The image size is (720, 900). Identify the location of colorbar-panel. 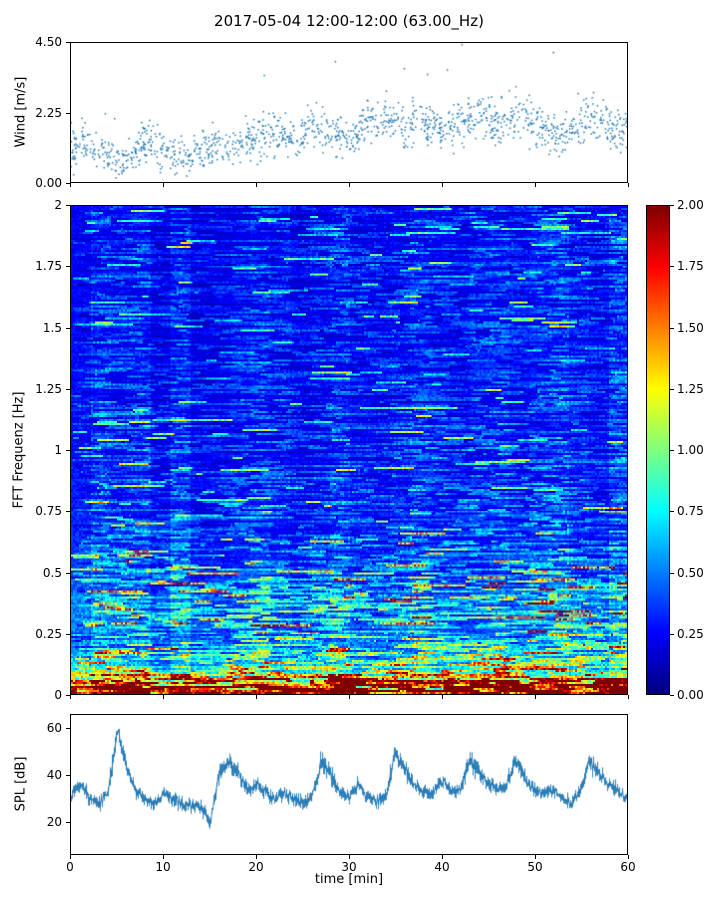
(658, 450).